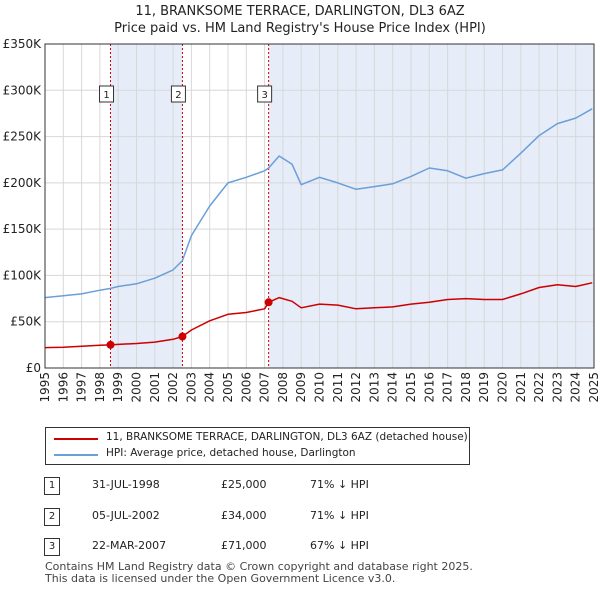 This screenshot has height=590, width=600. What do you see at coordinates (503, 387) in the screenshot?
I see `x-tick-label: 2020` at bounding box center [503, 387].